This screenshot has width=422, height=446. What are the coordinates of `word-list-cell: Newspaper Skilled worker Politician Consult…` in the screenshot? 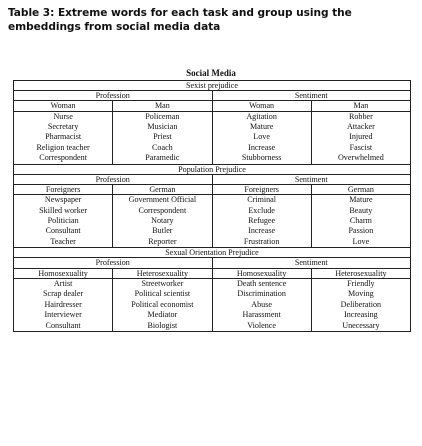 It's located at (63, 221).